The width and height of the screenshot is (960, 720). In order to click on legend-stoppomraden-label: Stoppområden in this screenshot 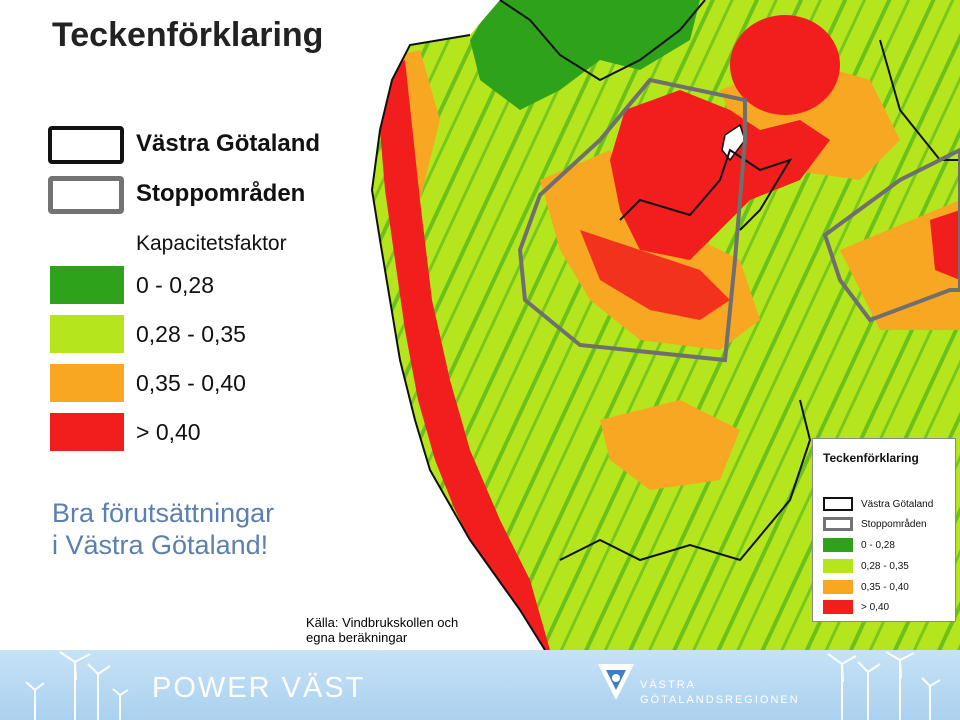, I will do `click(221, 193)`.